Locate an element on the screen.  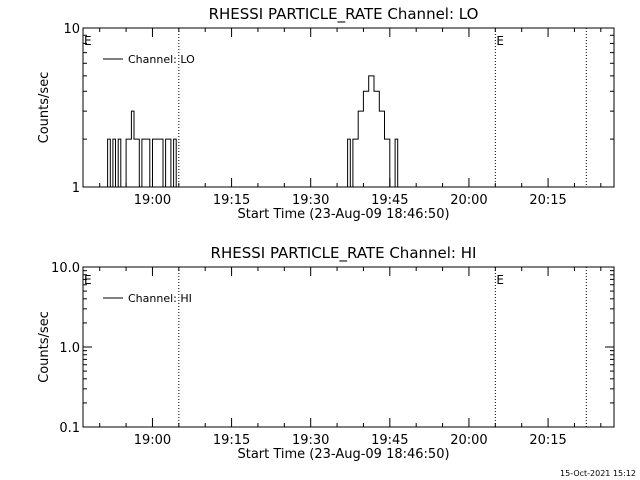
y-tick-label: 0.1 is located at coordinates (69, 428).